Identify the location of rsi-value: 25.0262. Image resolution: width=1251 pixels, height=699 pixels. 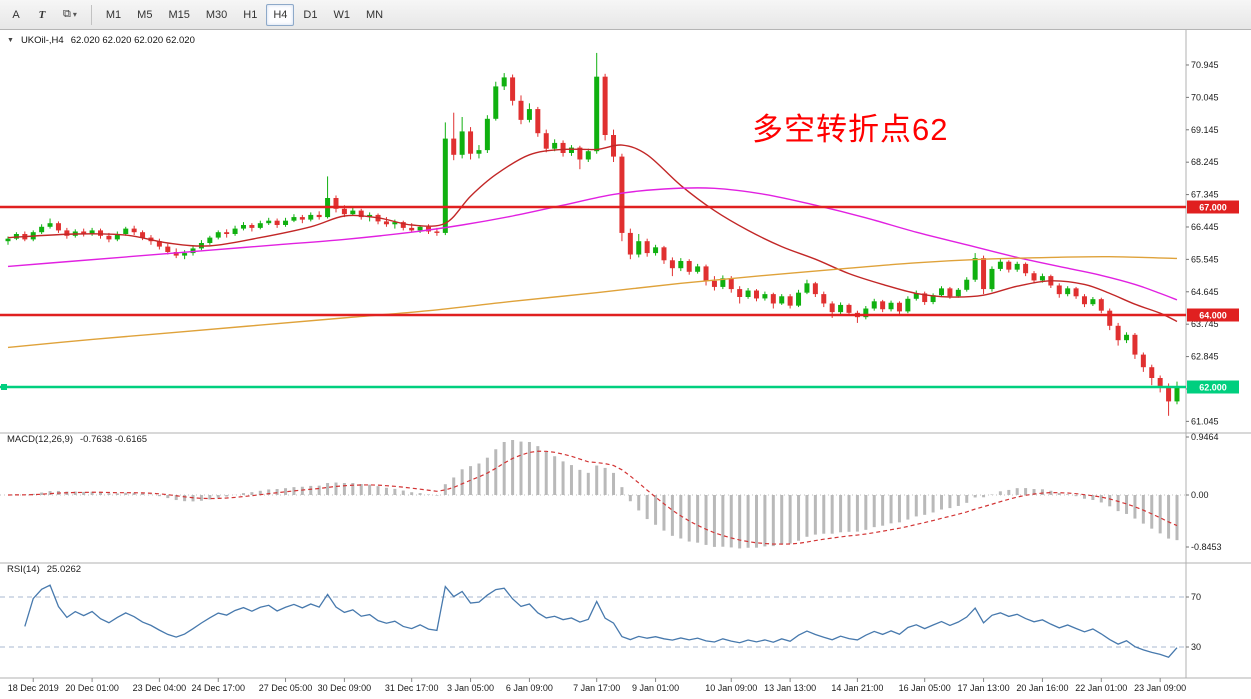
(64, 569).